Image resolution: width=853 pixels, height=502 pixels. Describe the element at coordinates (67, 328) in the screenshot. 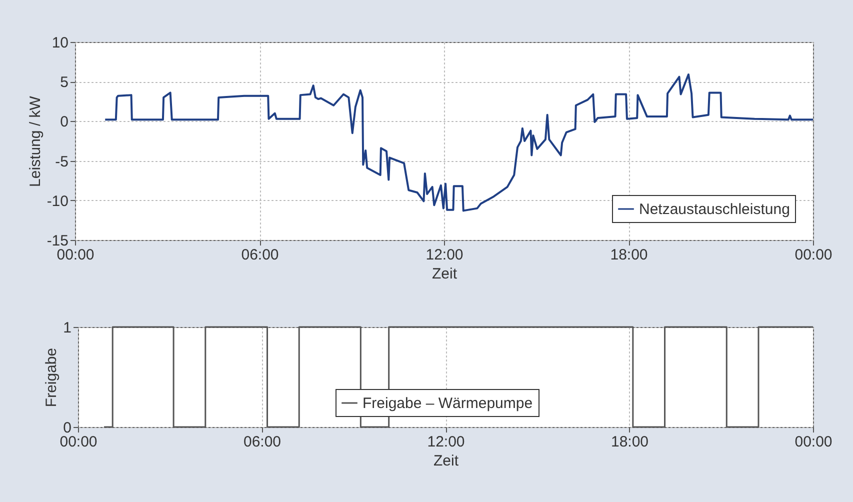

I see `y-tick-label: 1` at that location.